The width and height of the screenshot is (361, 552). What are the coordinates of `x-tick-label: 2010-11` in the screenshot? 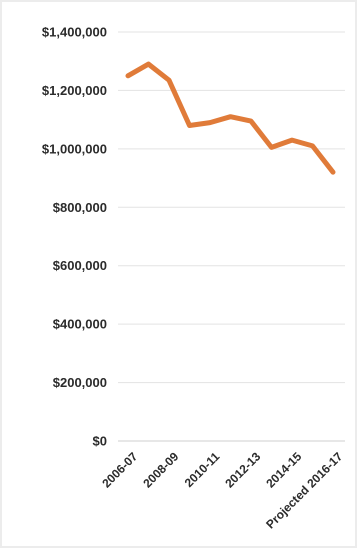 It's located at (202, 469).